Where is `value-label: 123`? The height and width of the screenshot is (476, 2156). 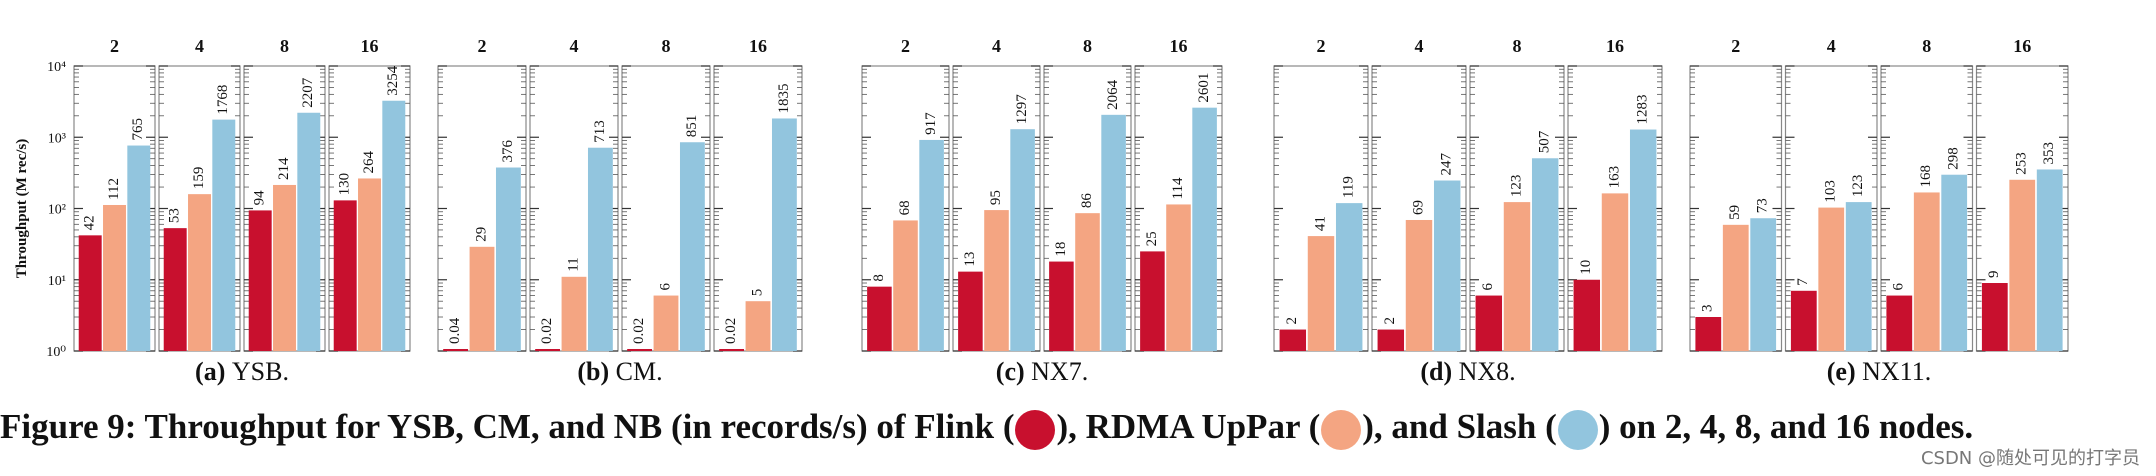 value-label: 123 is located at coordinates (1858, 186).